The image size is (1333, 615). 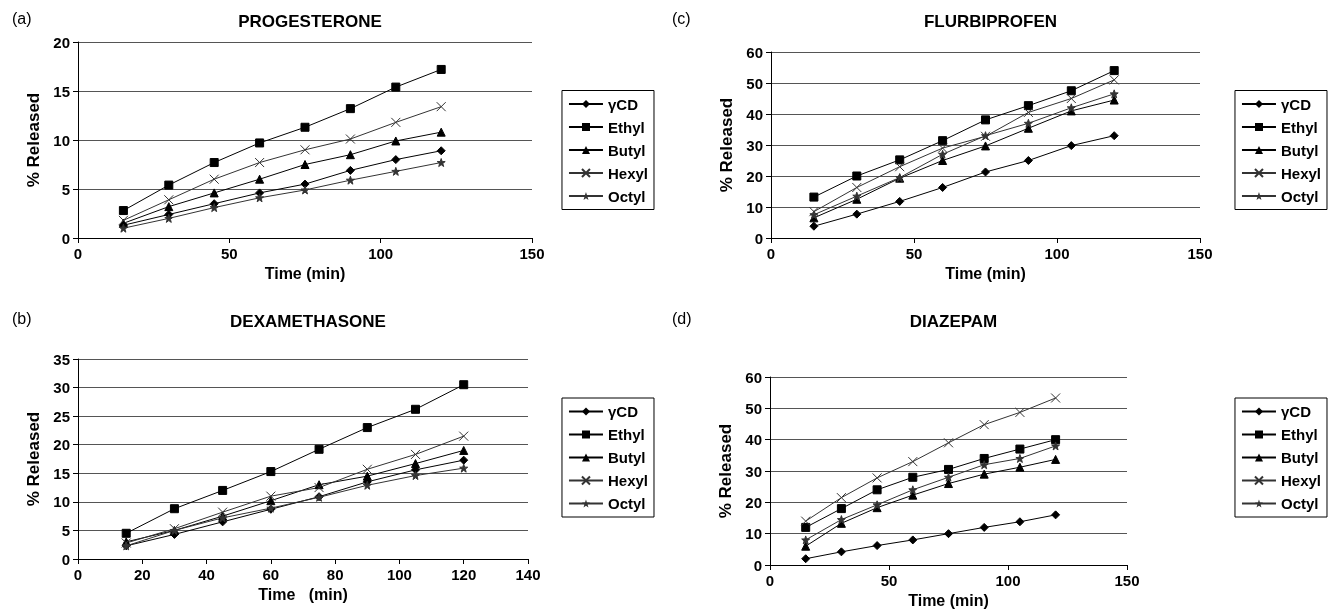 What do you see at coordinates (681, 18) in the screenshot?
I see `text: (c)` at bounding box center [681, 18].